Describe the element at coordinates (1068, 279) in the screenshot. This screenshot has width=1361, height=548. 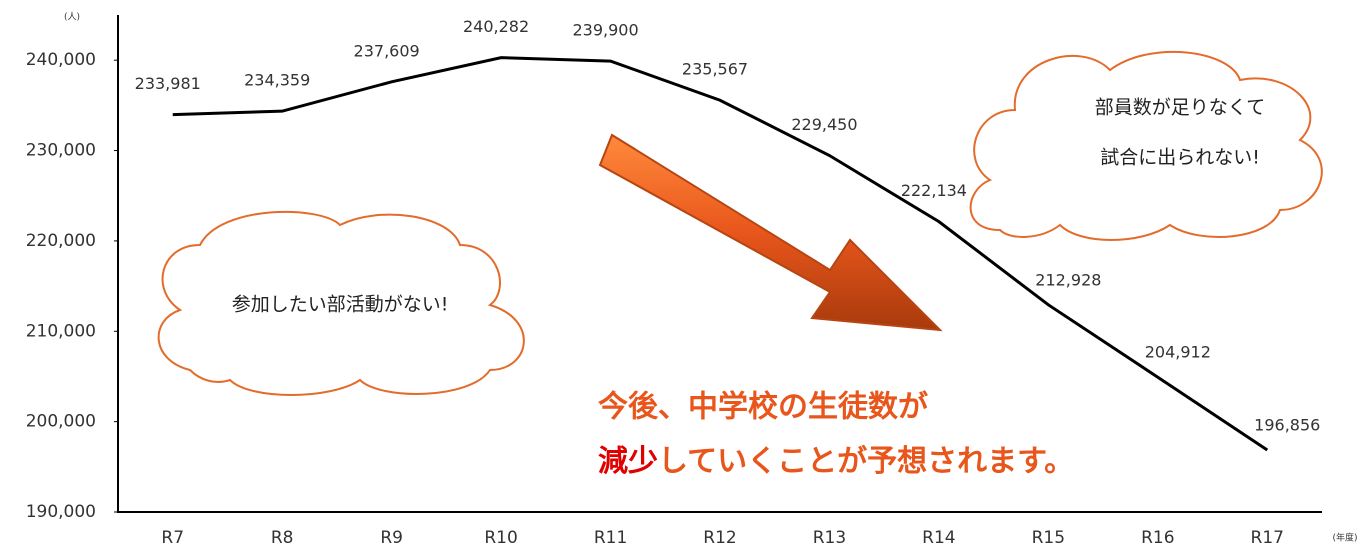
I see `value-label: 212,928` at that location.